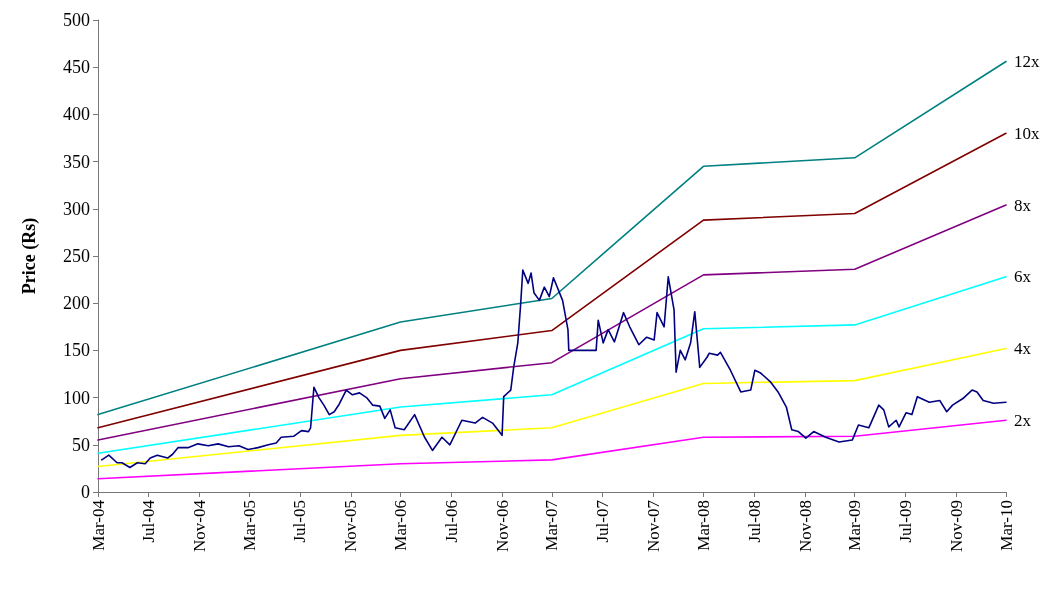 This screenshot has height=590, width=1054. I want to click on x-tick-label: Mar-08, so click(703, 525).